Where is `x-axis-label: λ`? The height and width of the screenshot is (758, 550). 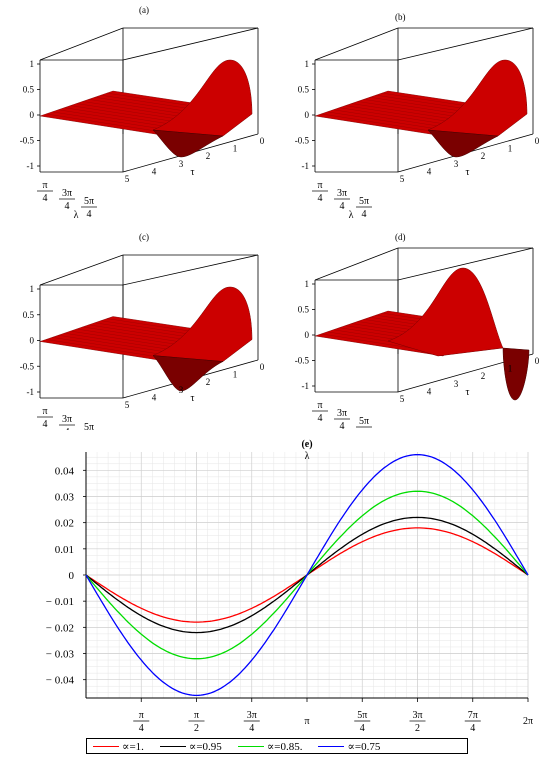
x-axis-label: λ is located at coordinates (307, 456).